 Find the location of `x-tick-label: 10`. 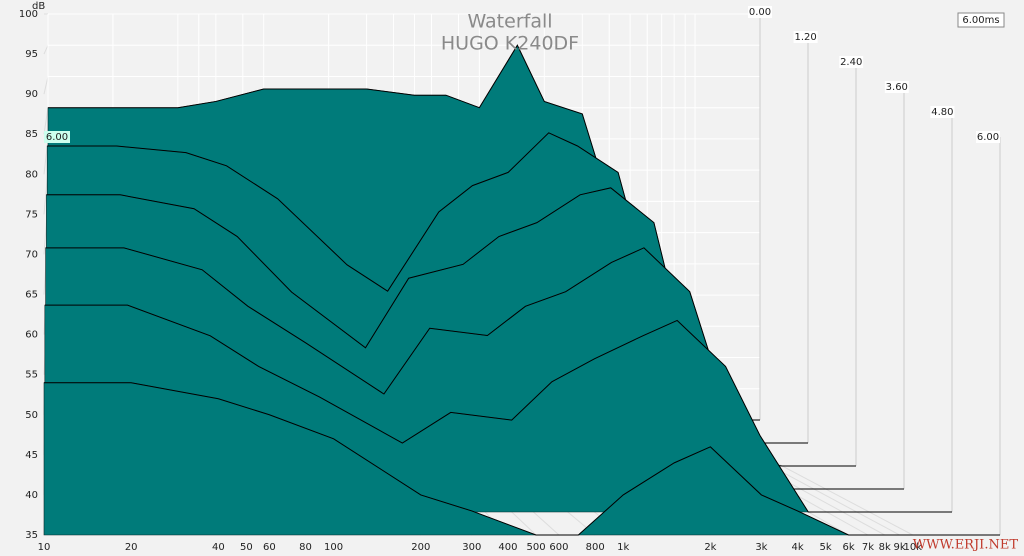

x-tick-label: 10 is located at coordinates (44, 547).